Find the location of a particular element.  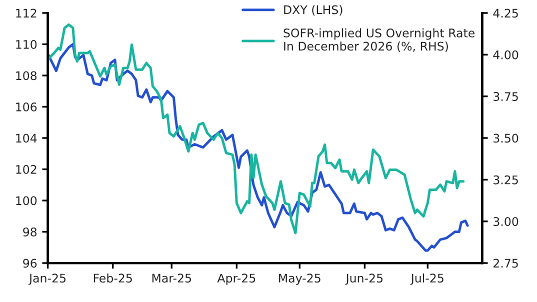

x-tick-label: May-25 is located at coordinates (299, 279).